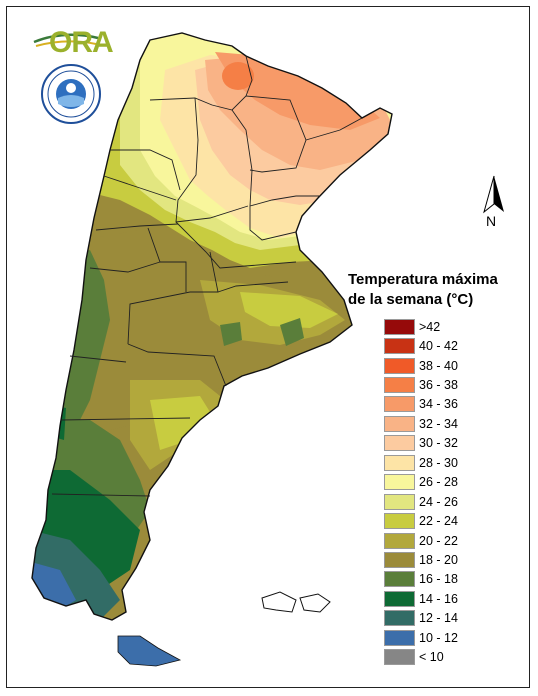  I want to click on north-label: N, so click(491, 221).